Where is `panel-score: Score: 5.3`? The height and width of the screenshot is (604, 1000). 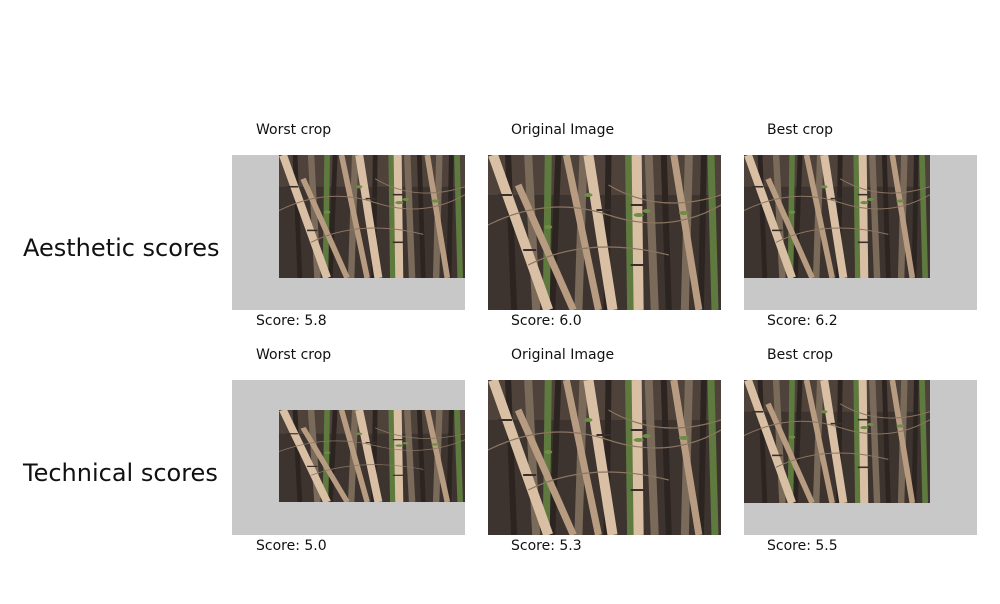 panel-score: Score: 5.3 is located at coordinates (546, 546).